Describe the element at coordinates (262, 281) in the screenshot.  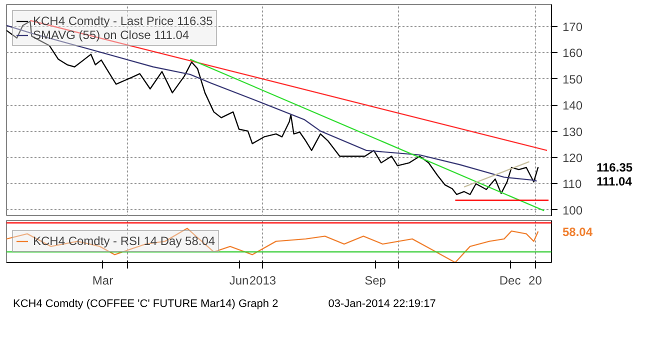
I see `x-tick-label: 2013` at that location.